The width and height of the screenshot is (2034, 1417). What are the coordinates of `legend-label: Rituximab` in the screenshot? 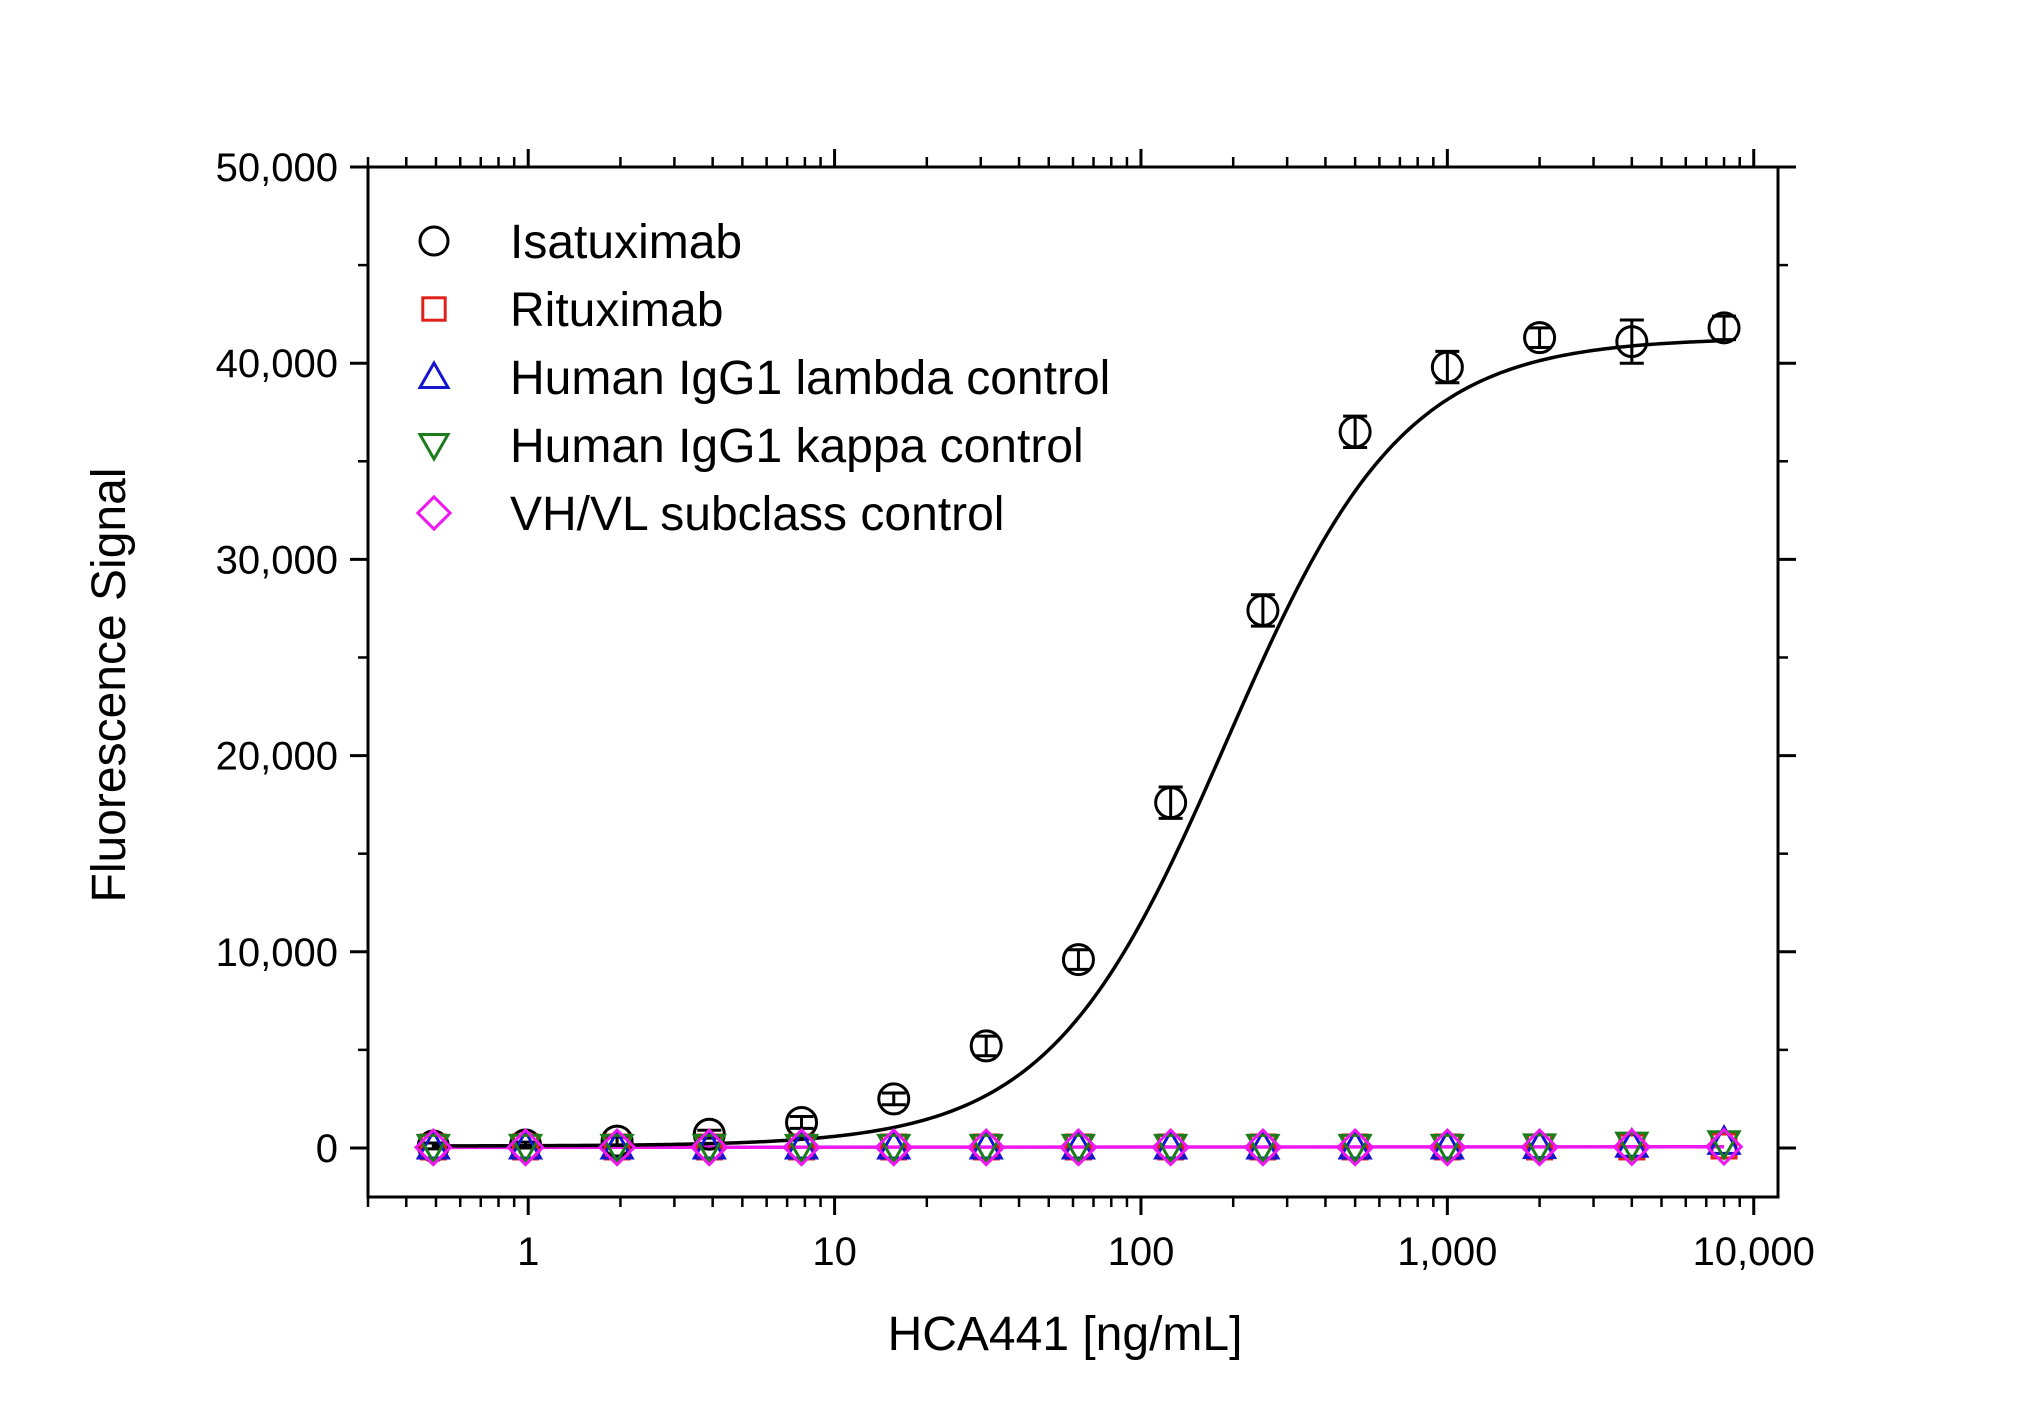 It's located at (616, 310).